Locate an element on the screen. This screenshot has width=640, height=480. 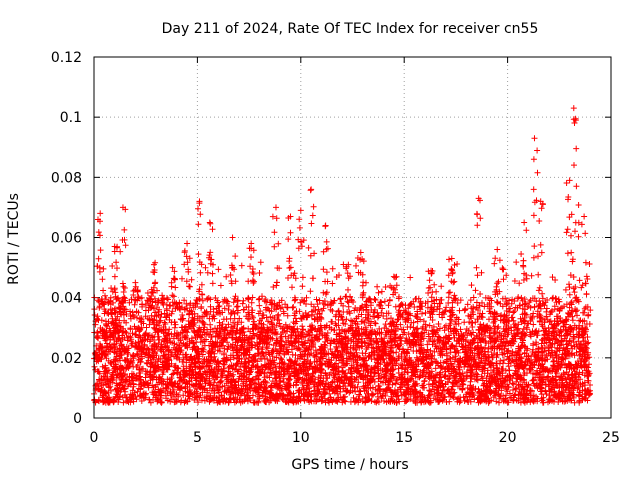
x-tick-labels: 0 5 10 15 20 25 is located at coordinates (355, 438).